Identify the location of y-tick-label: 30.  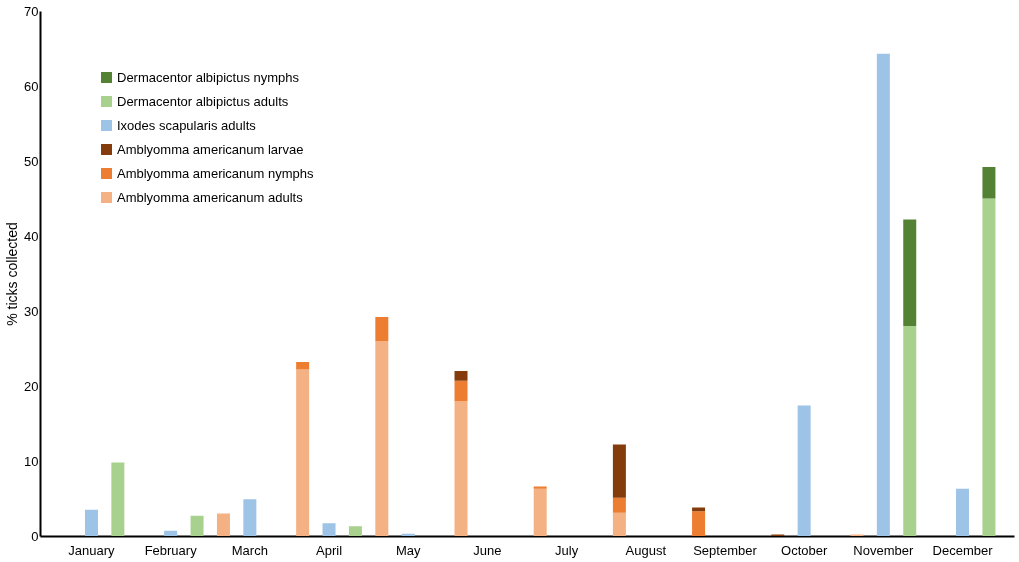
(31, 311).